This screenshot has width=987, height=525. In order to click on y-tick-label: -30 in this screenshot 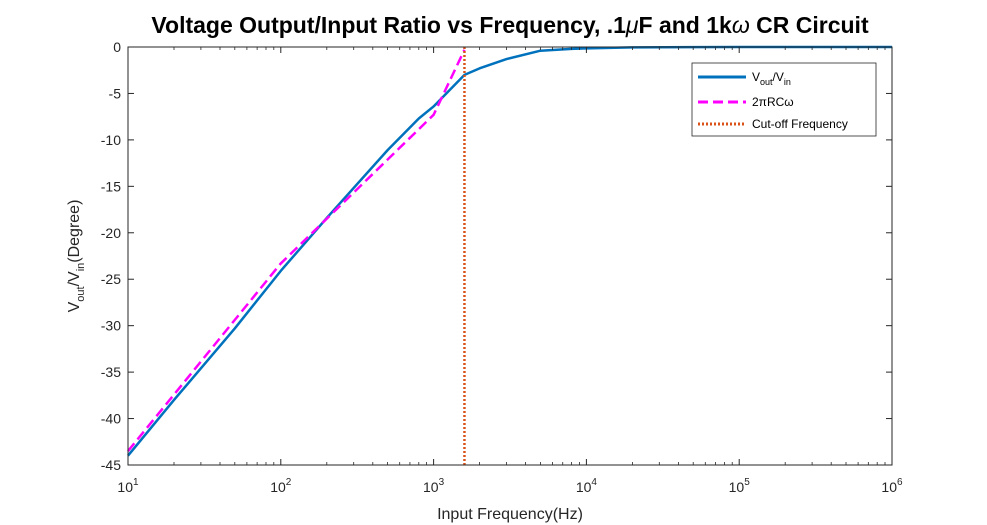, I will do `click(111, 326)`.